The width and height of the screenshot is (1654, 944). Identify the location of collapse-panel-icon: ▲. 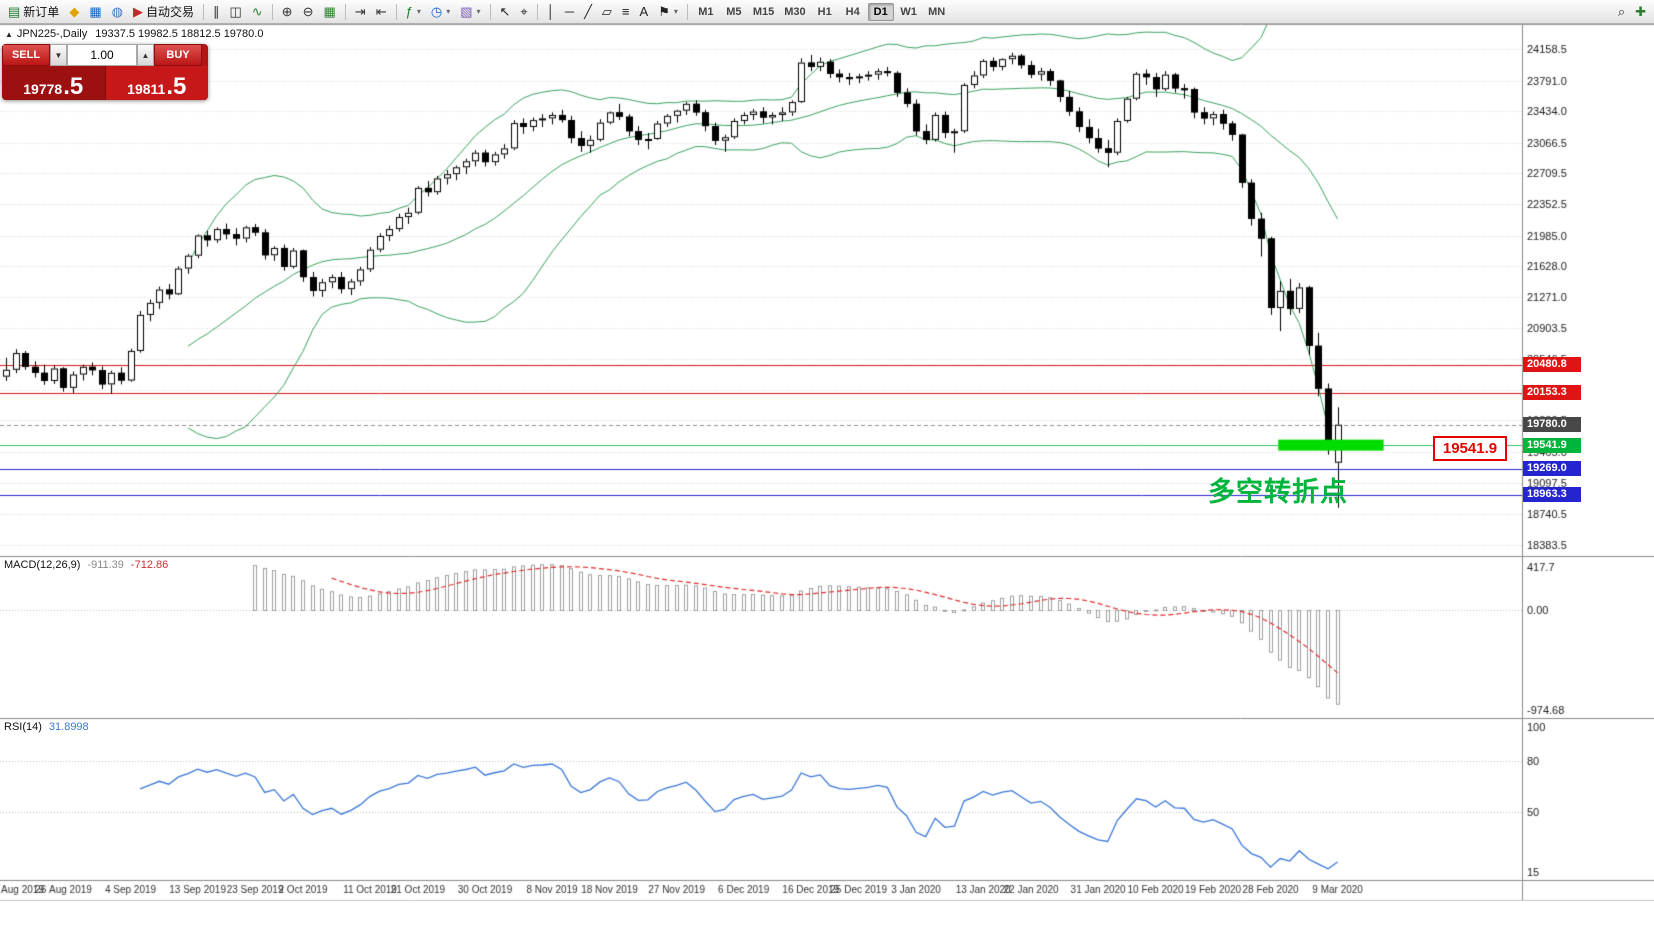
(9, 34).